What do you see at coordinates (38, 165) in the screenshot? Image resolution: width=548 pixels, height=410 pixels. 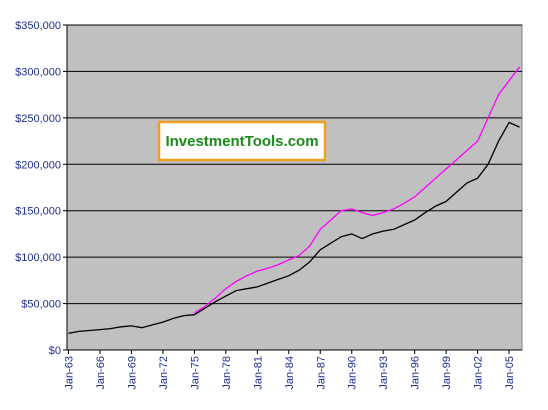 I see `y-tick-label: $200,000` at bounding box center [38, 165].